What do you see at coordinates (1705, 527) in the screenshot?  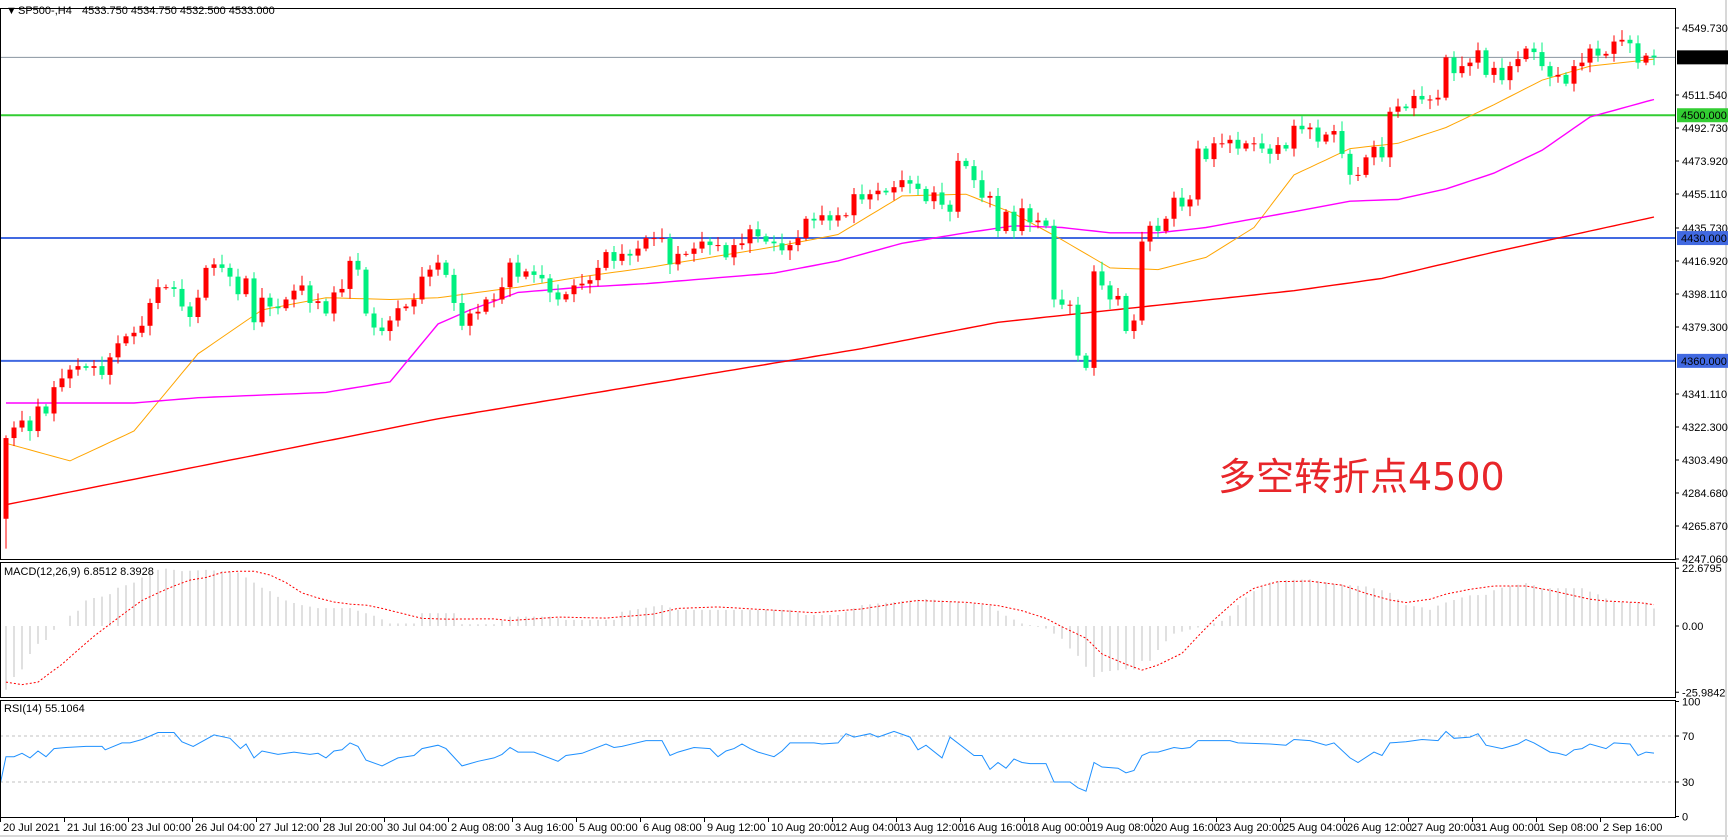 I see `price-tick-label: 4265.870` at bounding box center [1705, 527].